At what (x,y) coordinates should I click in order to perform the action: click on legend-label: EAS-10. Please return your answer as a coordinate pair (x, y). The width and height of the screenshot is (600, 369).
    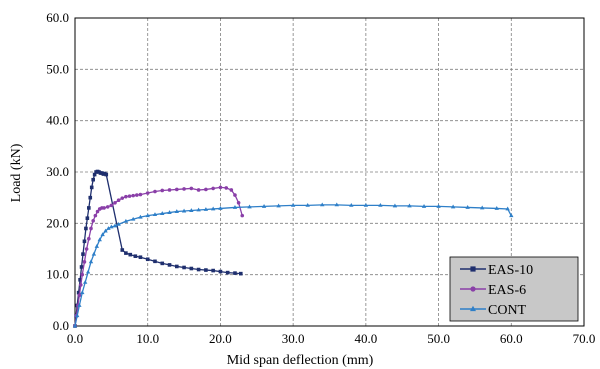
    Looking at the image, I should click on (510, 270).